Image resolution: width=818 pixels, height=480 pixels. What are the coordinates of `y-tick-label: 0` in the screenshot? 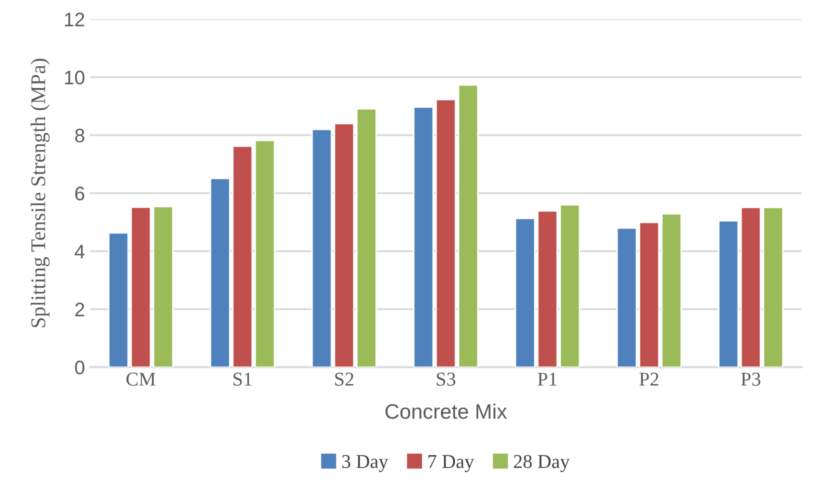 It's located at (79, 367).